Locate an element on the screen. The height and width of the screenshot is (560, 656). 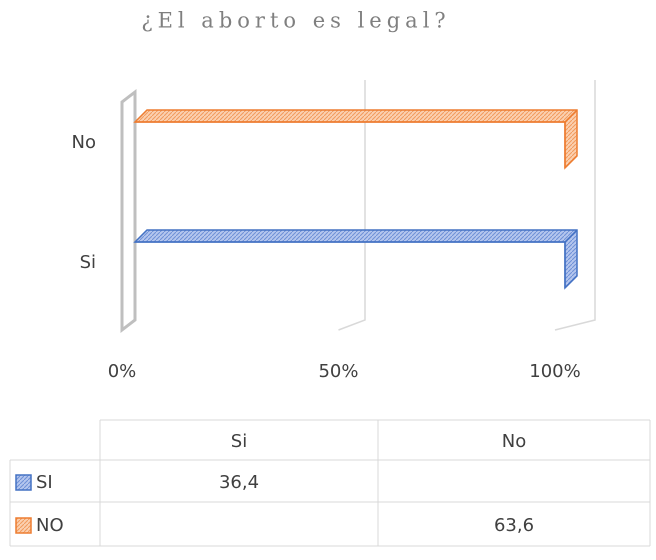
legend-label: SI is located at coordinates (44, 482).